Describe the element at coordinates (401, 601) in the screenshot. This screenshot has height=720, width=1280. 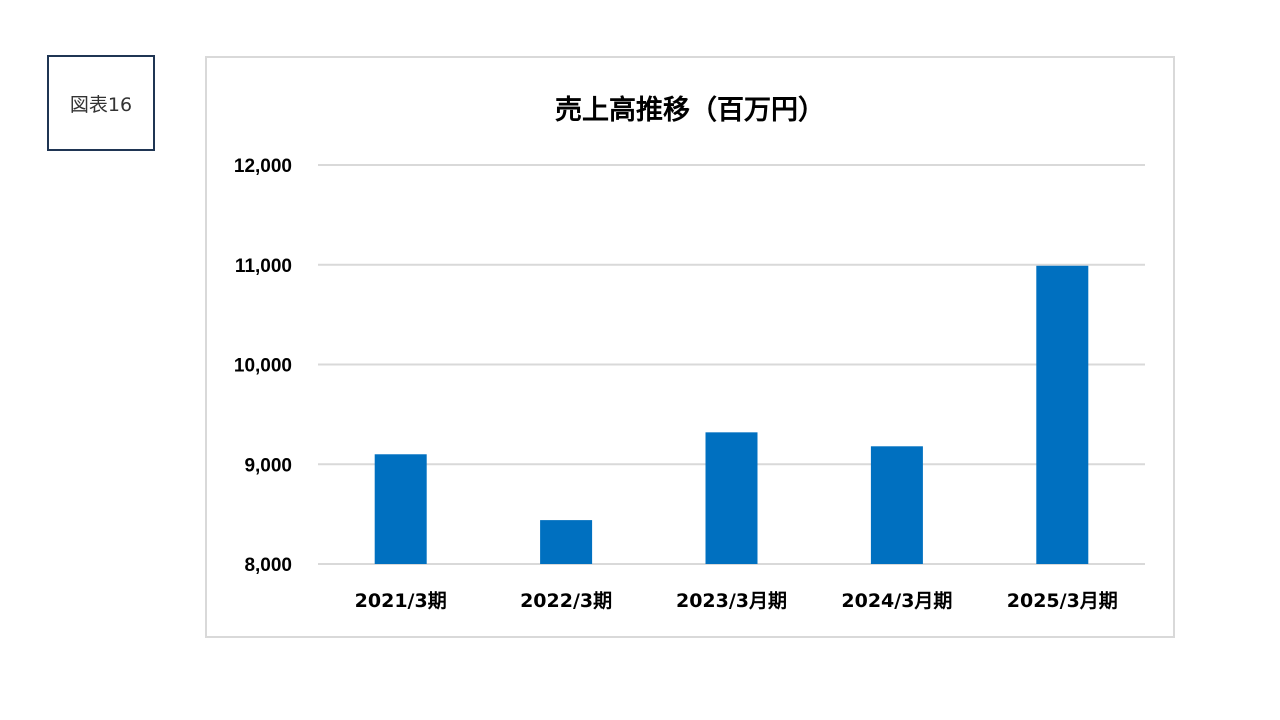
I see `x-tick-label: 2021/3期` at that location.